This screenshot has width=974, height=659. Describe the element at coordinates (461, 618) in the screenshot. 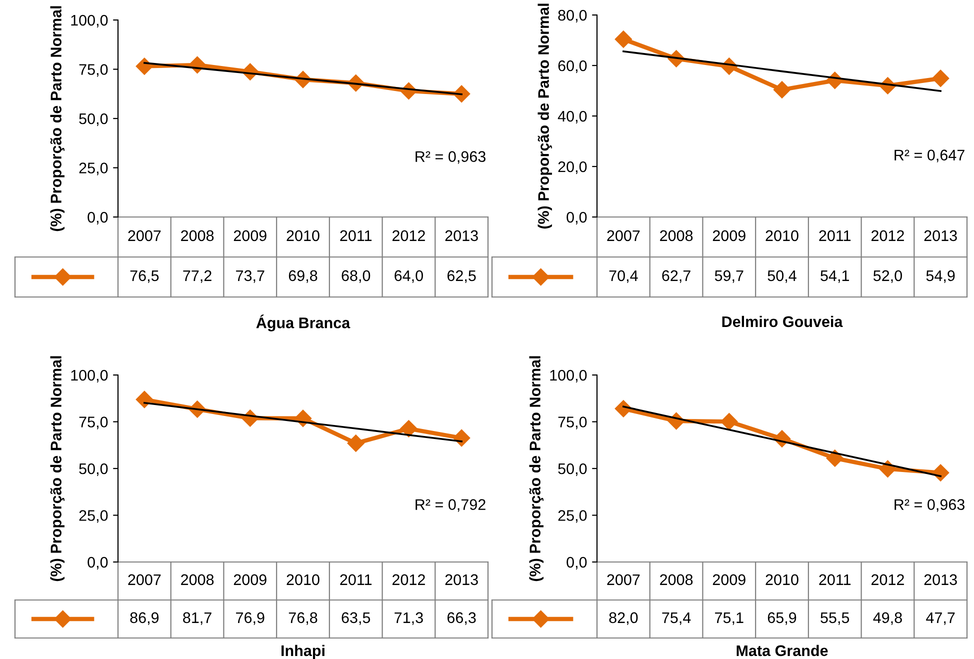

I see `data-label: 66,3` at that location.